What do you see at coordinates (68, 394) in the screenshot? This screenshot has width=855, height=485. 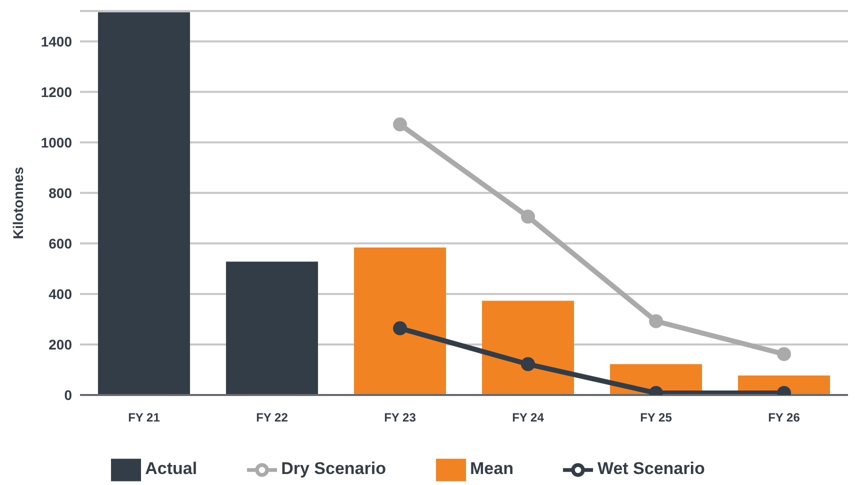 I see `y-tick-label: 0` at bounding box center [68, 394].